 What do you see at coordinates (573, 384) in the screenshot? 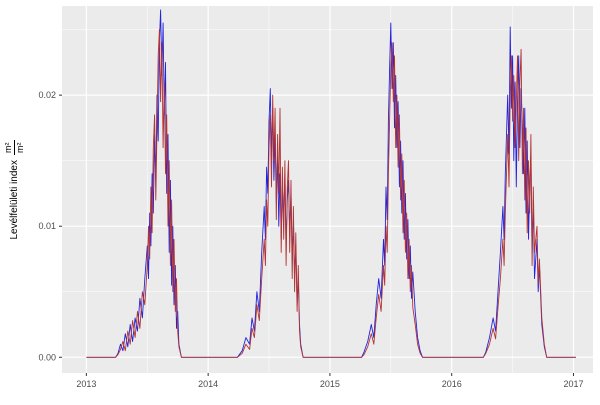
I see `x-tick-label: 2017` at bounding box center [573, 384].